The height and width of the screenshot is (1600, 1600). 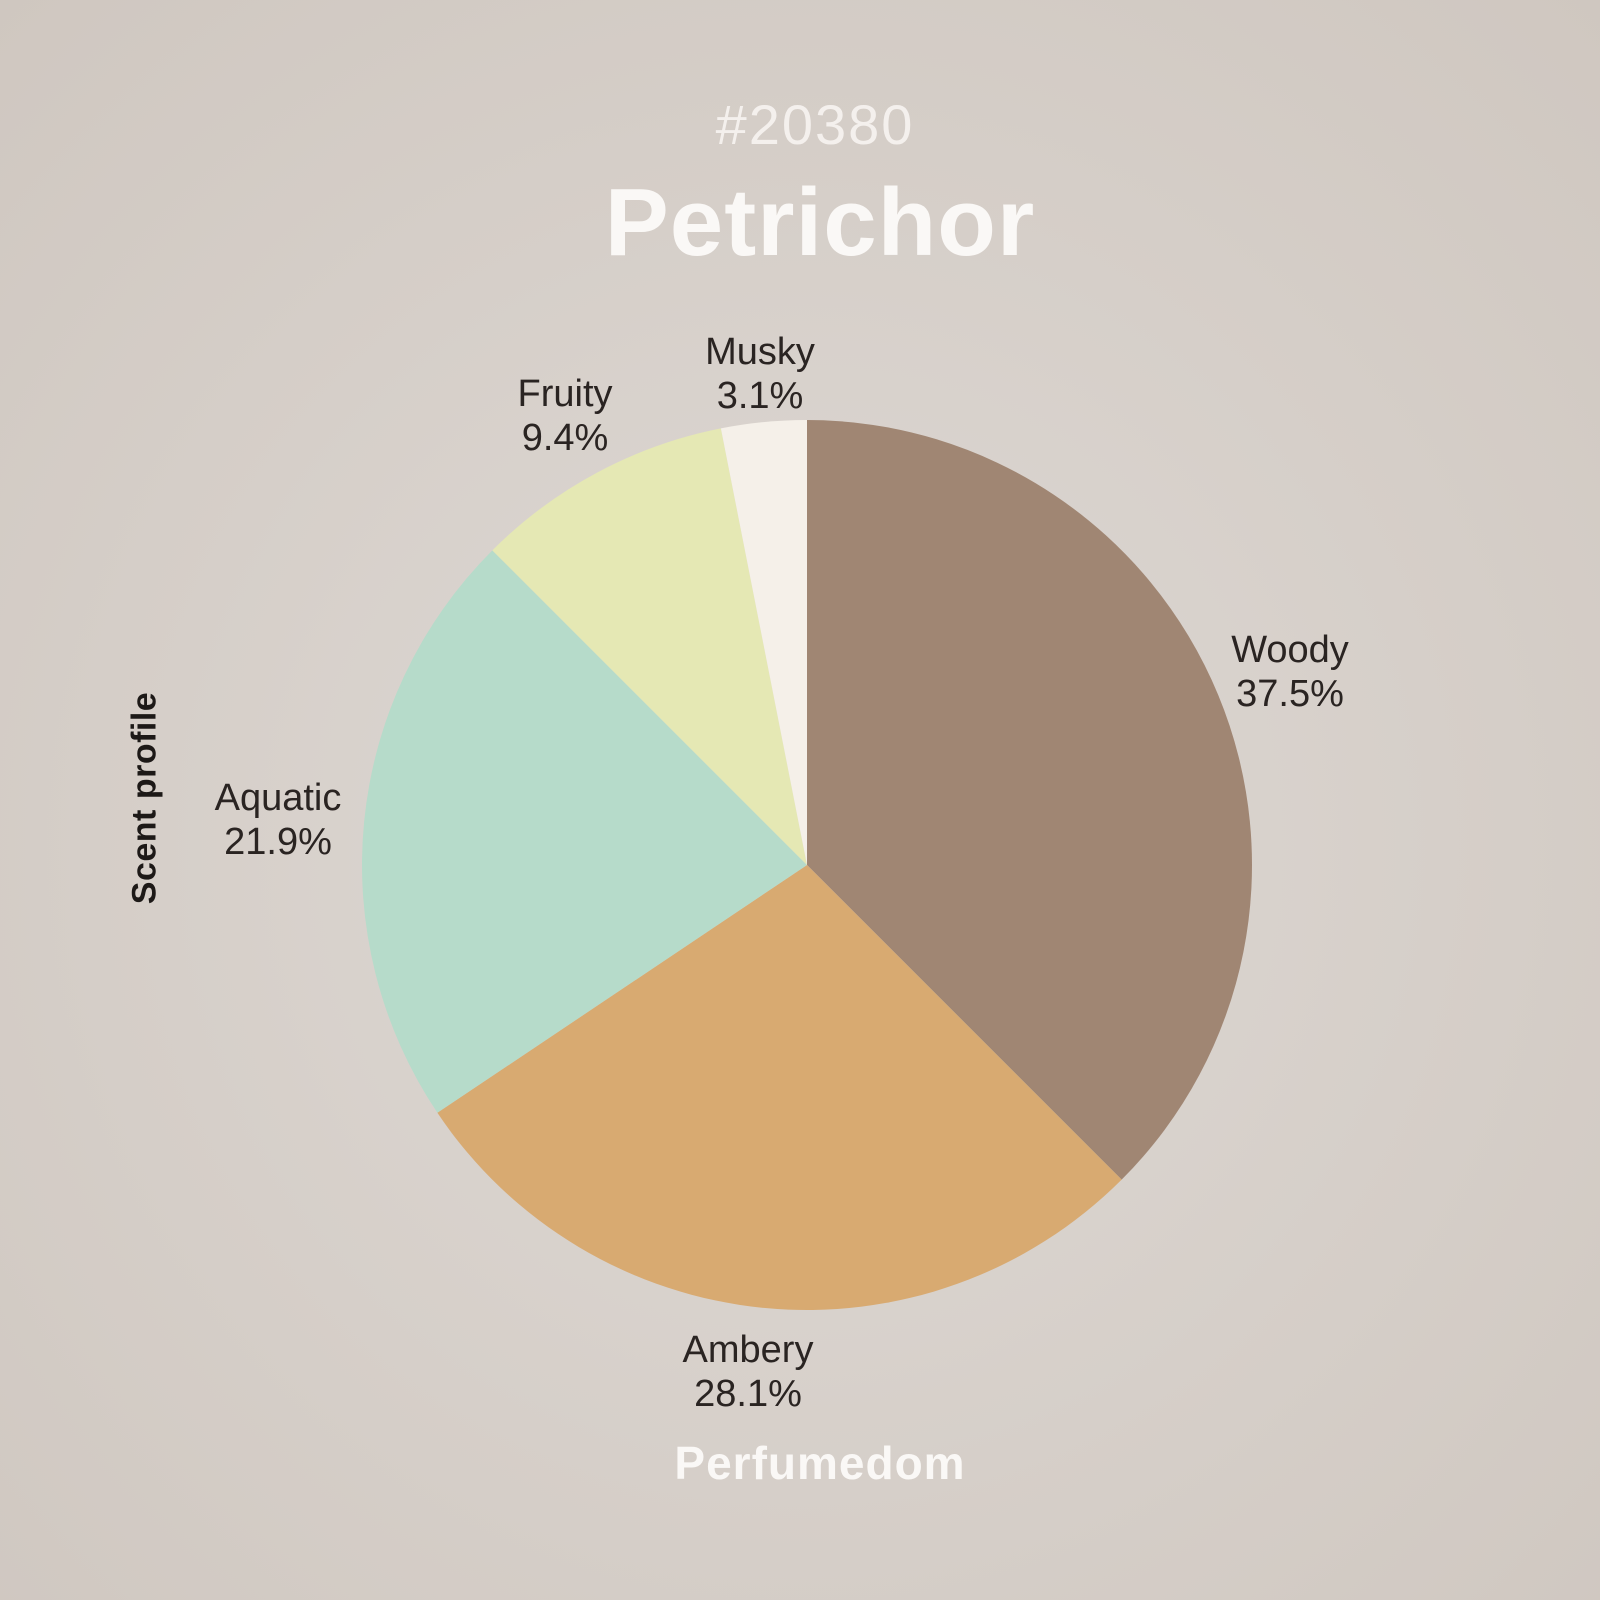 I want to click on slice-label-musky: Musky 3.1%, so click(x=760, y=374).